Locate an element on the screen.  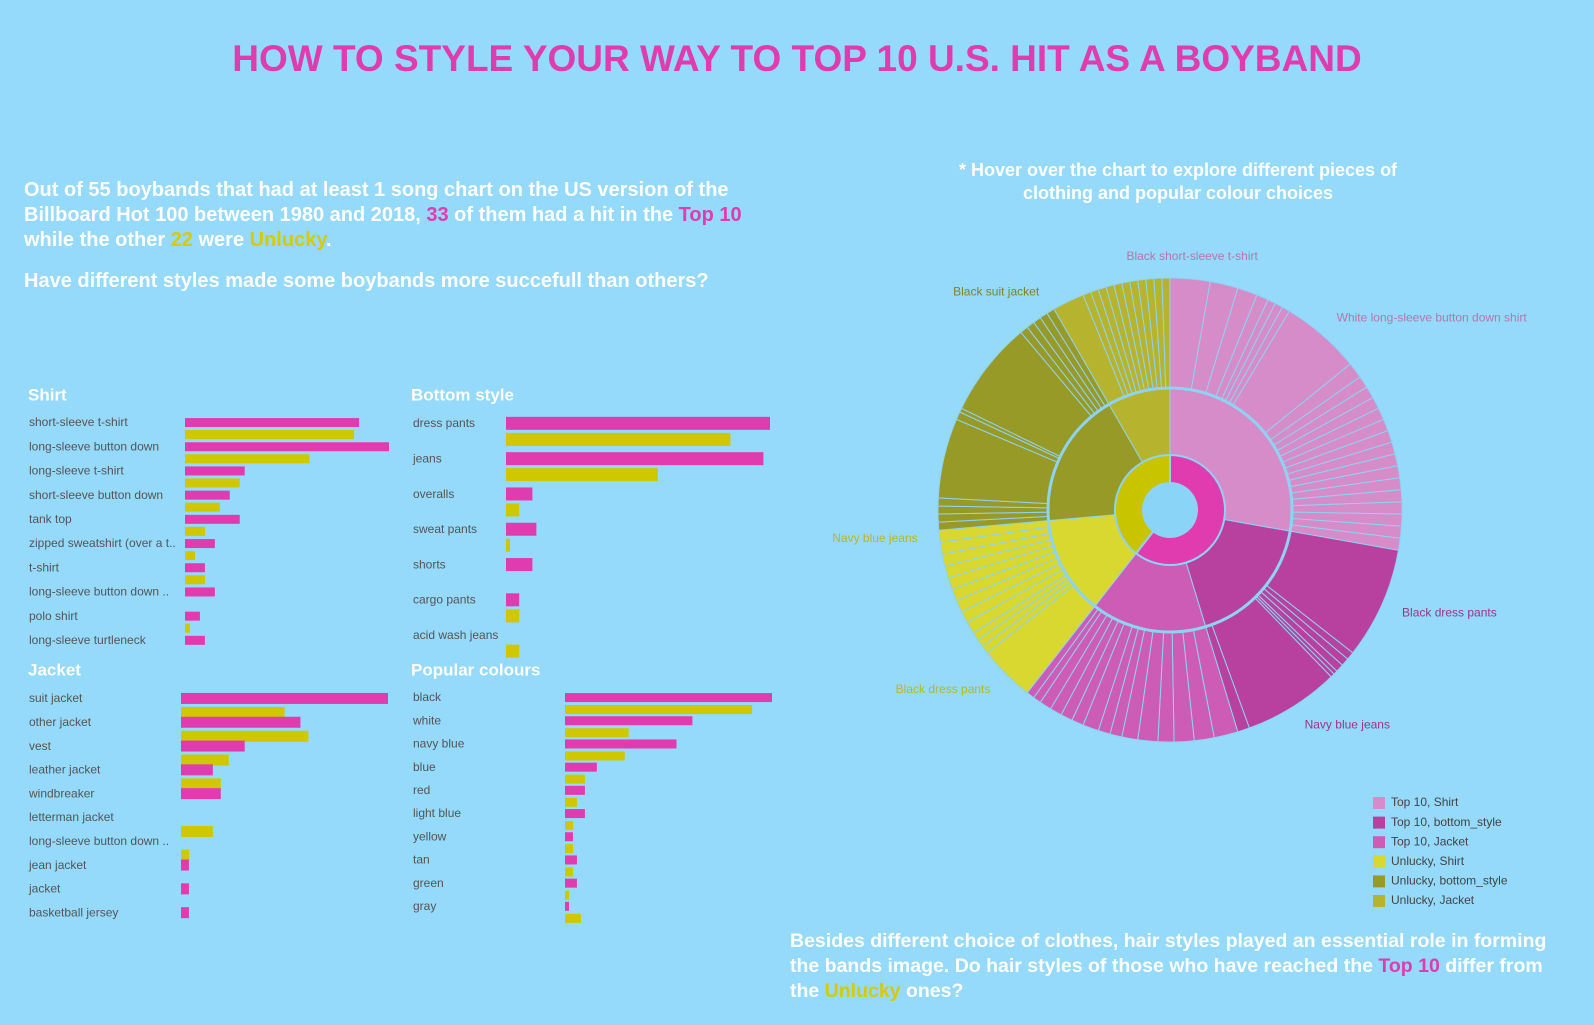
category-label: tank top is located at coordinates (50, 519).